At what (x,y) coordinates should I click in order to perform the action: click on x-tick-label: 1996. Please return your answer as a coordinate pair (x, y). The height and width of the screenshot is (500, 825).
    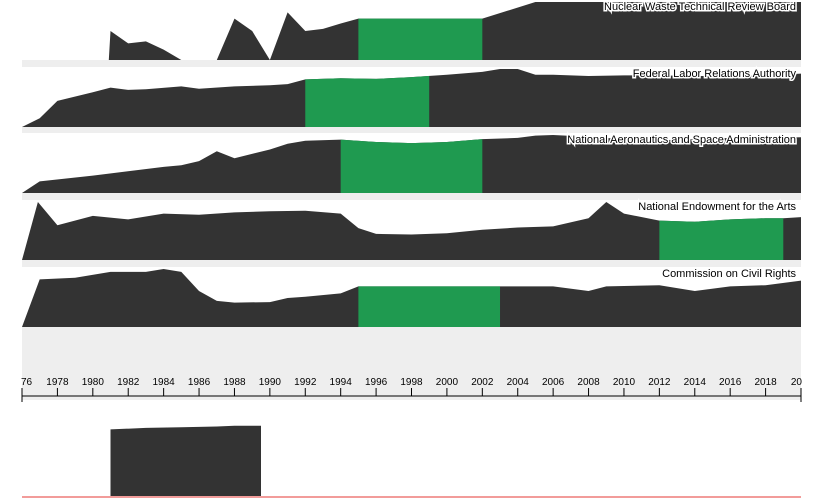
    Looking at the image, I should click on (376, 382).